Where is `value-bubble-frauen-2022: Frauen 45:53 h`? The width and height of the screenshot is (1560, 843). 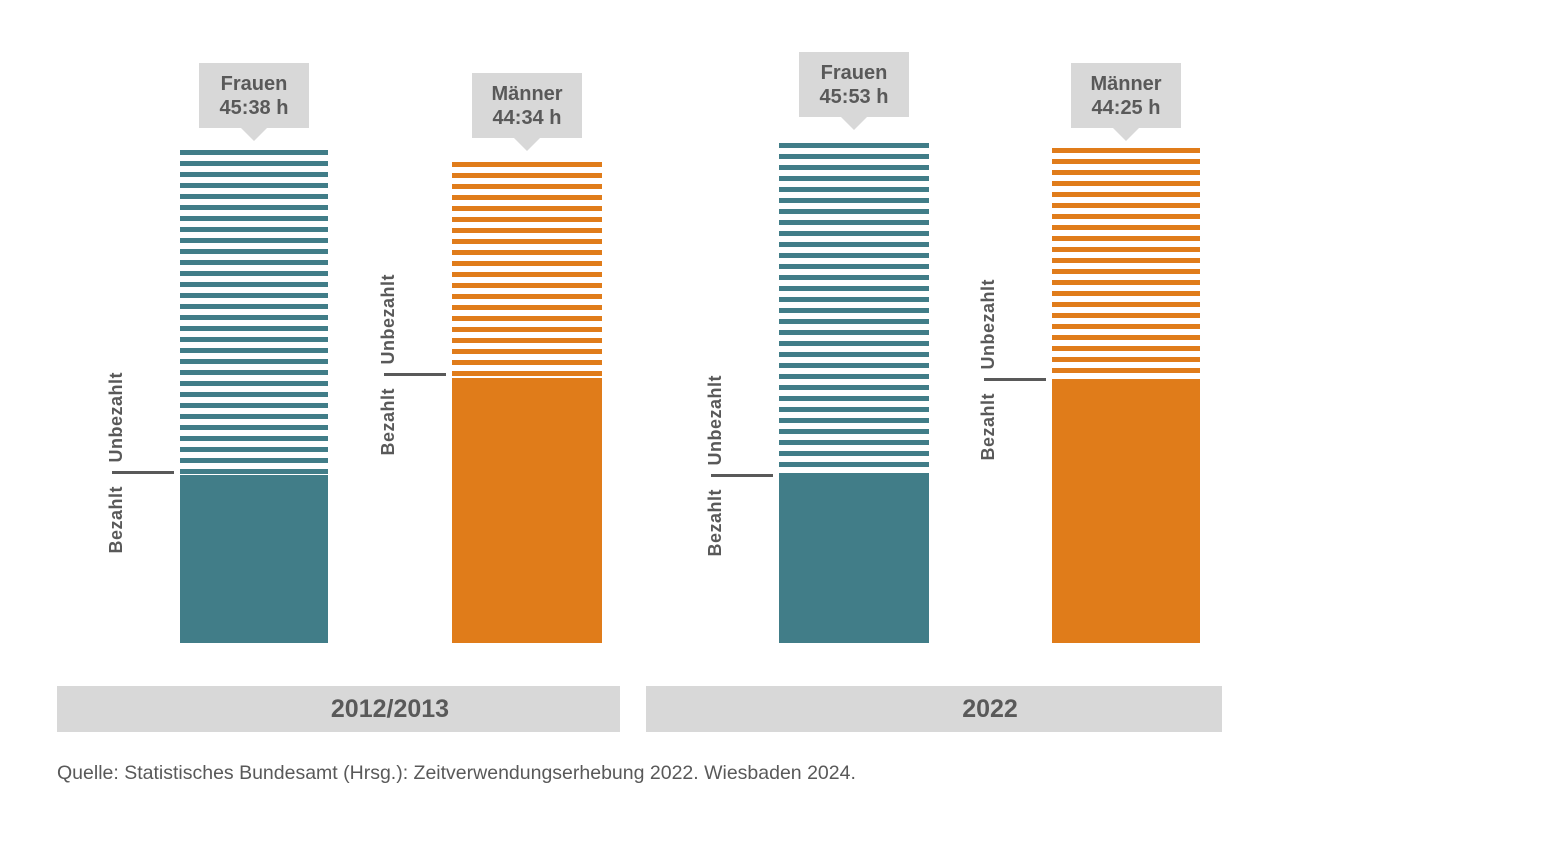 value-bubble-frauen-2022: Frauen 45:53 h is located at coordinates (854, 84).